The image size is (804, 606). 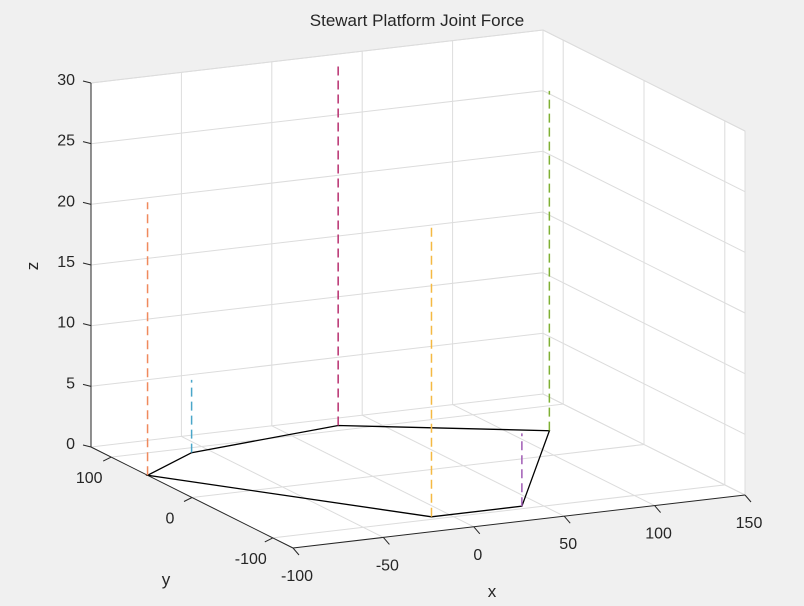 I want to click on x-tick-label: 150, so click(x=749, y=523).